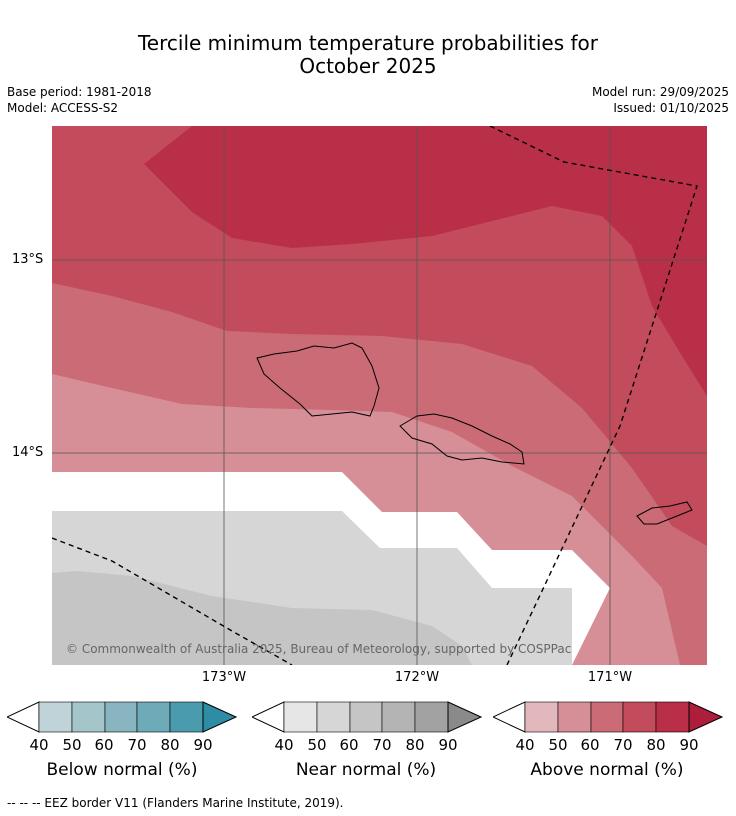  What do you see at coordinates (224, 677) in the screenshot?
I see `lon-label-173w: 173°W` at bounding box center [224, 677].